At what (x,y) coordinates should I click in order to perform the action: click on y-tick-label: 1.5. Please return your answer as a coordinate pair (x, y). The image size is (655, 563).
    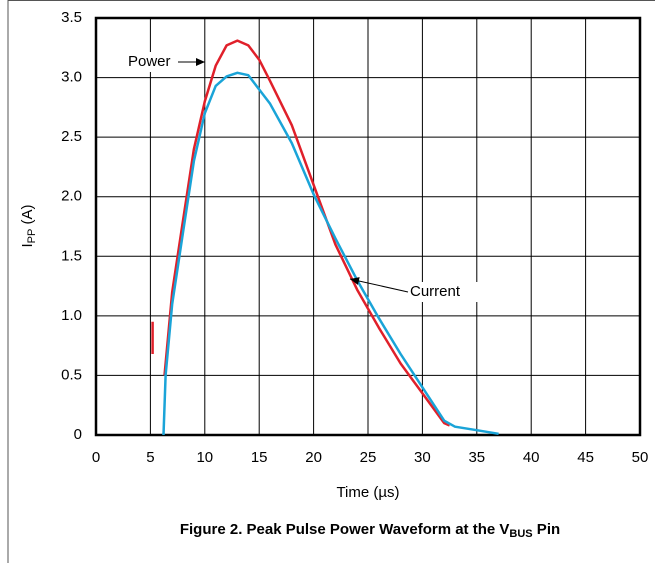
    Looking at the image, I should click on (71, 255).